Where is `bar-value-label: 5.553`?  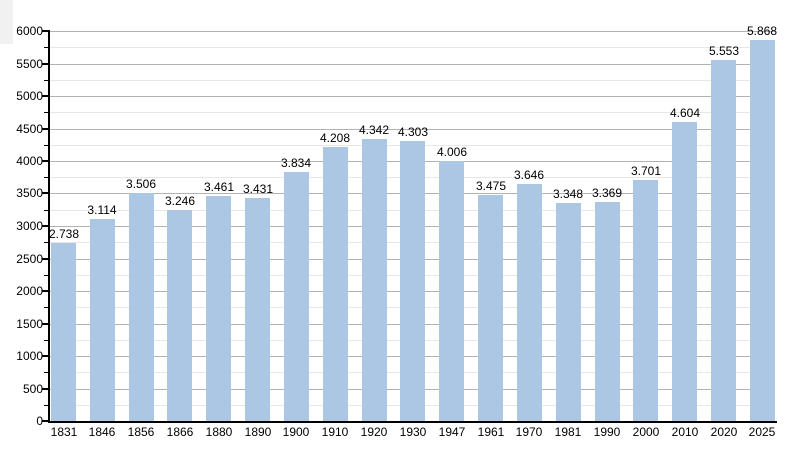 bar-value-label: 5.553 is located at coordinates (724, 51).